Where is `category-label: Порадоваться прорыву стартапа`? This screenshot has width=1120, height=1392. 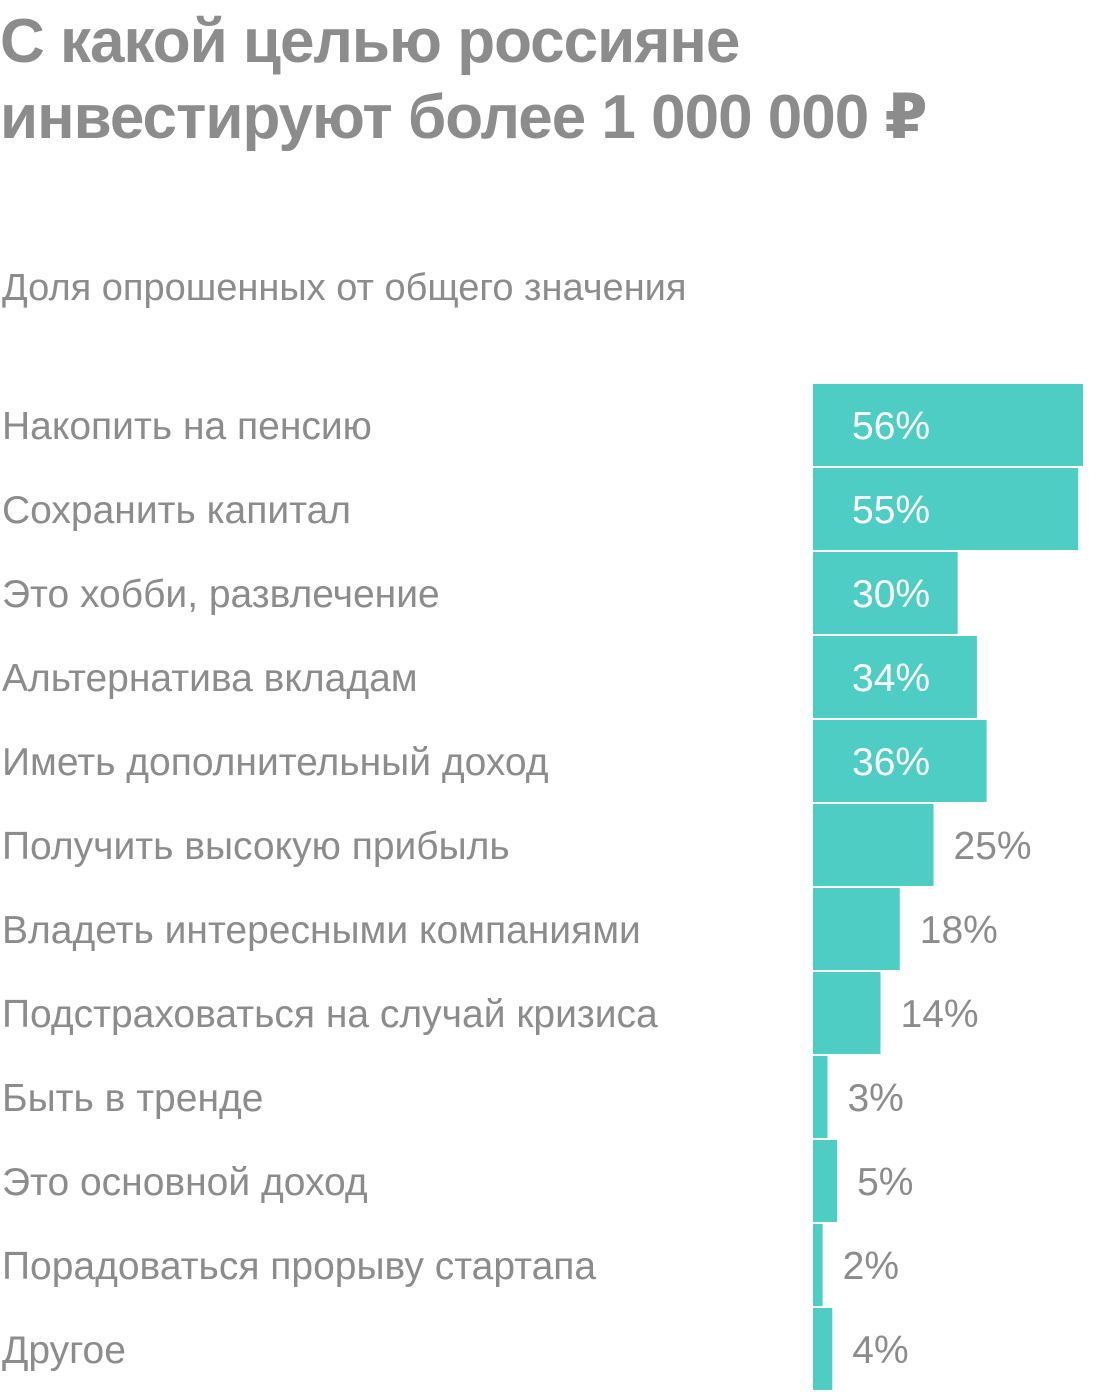
category-label: Порадоваться прорыву стартапа is located at coordinates (299, 1266).